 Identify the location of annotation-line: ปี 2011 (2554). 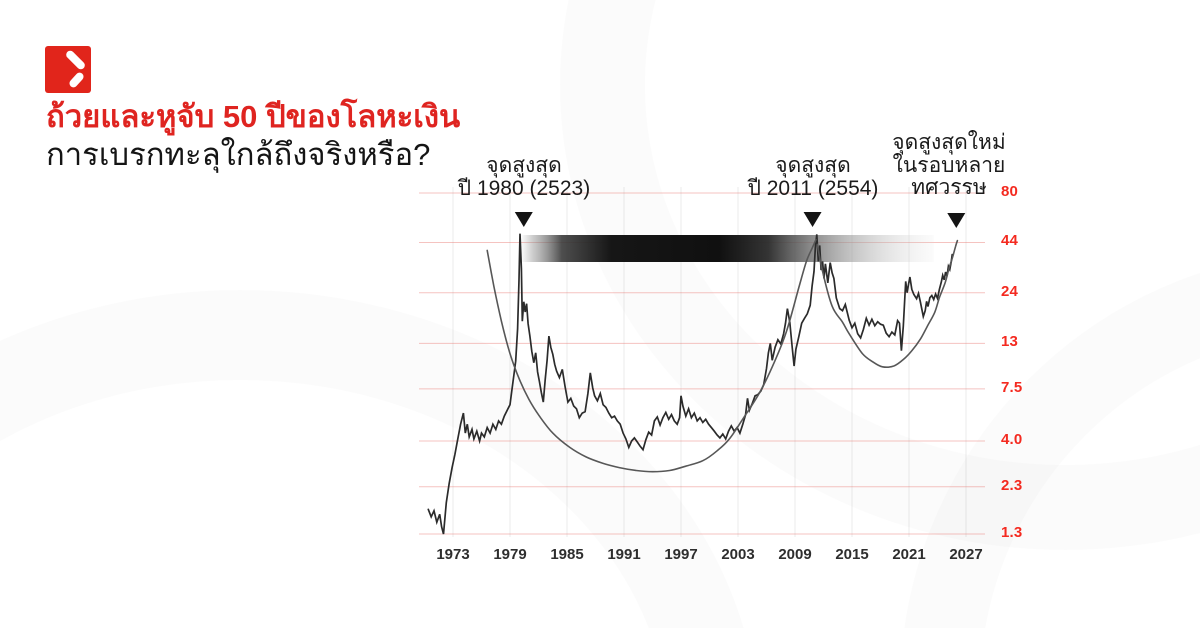
(813, 188).